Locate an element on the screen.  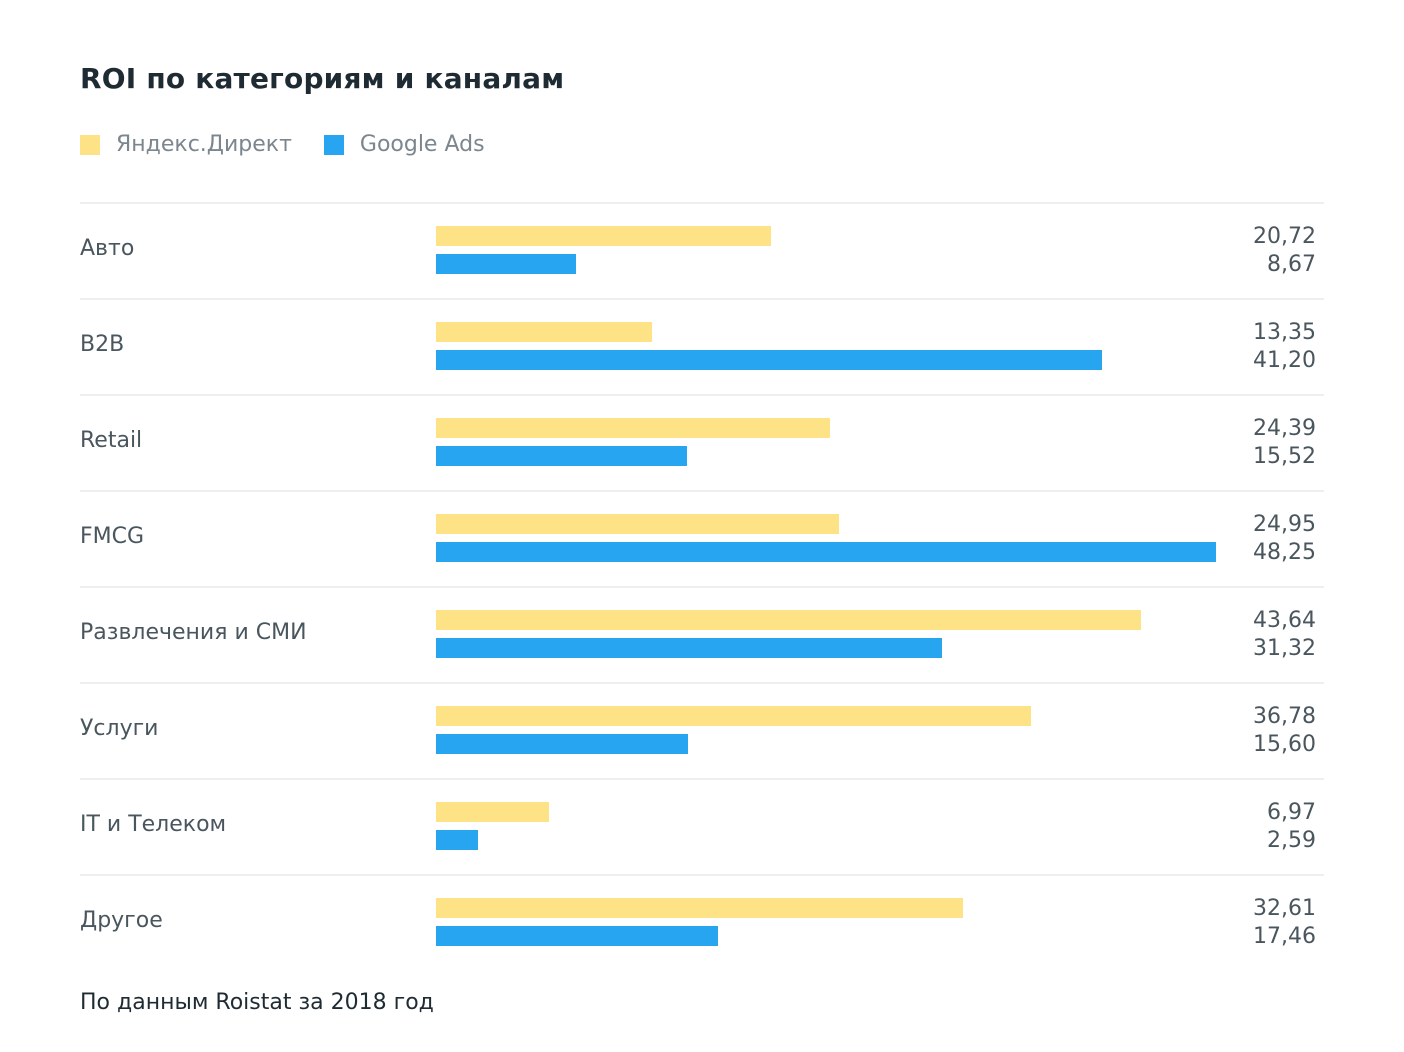
category-label: Другое is located at coordinates (121, 920).